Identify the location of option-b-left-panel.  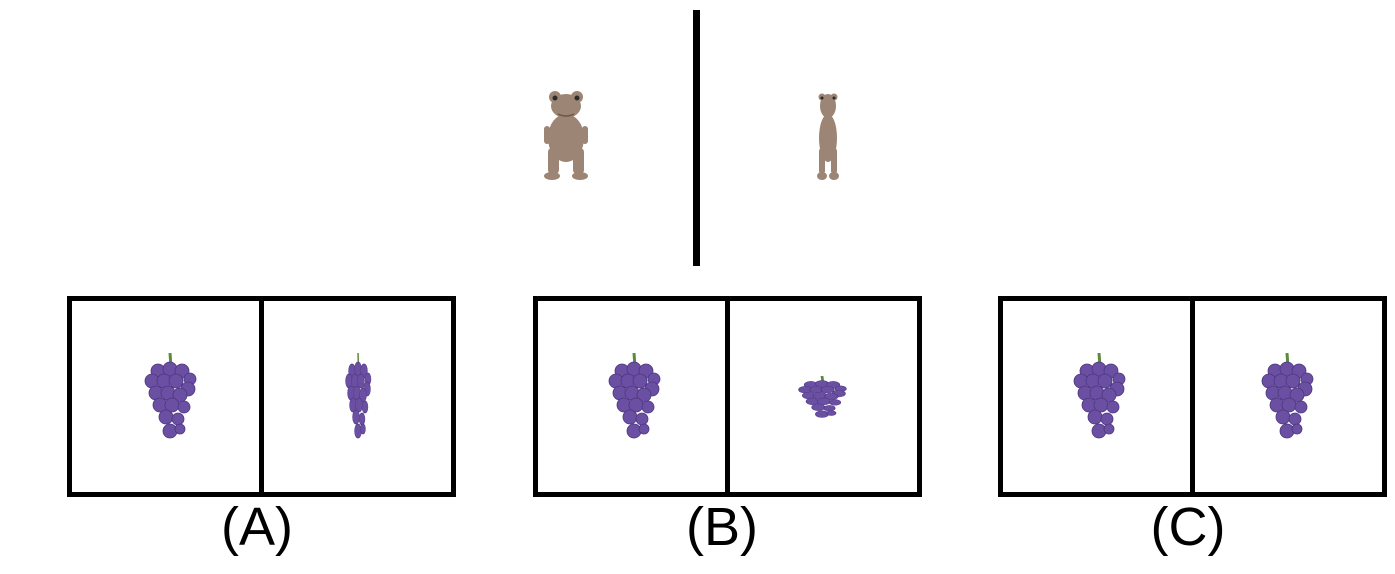
(631, 396).